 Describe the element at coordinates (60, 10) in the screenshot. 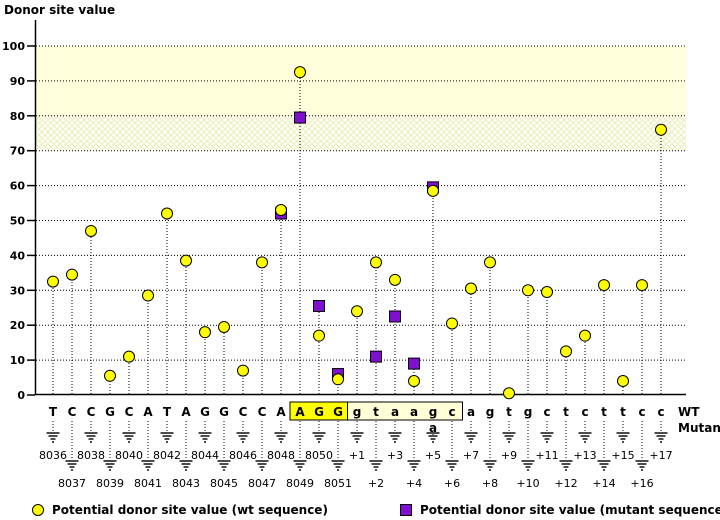

I see `chart-title: Donor site value` at that location.